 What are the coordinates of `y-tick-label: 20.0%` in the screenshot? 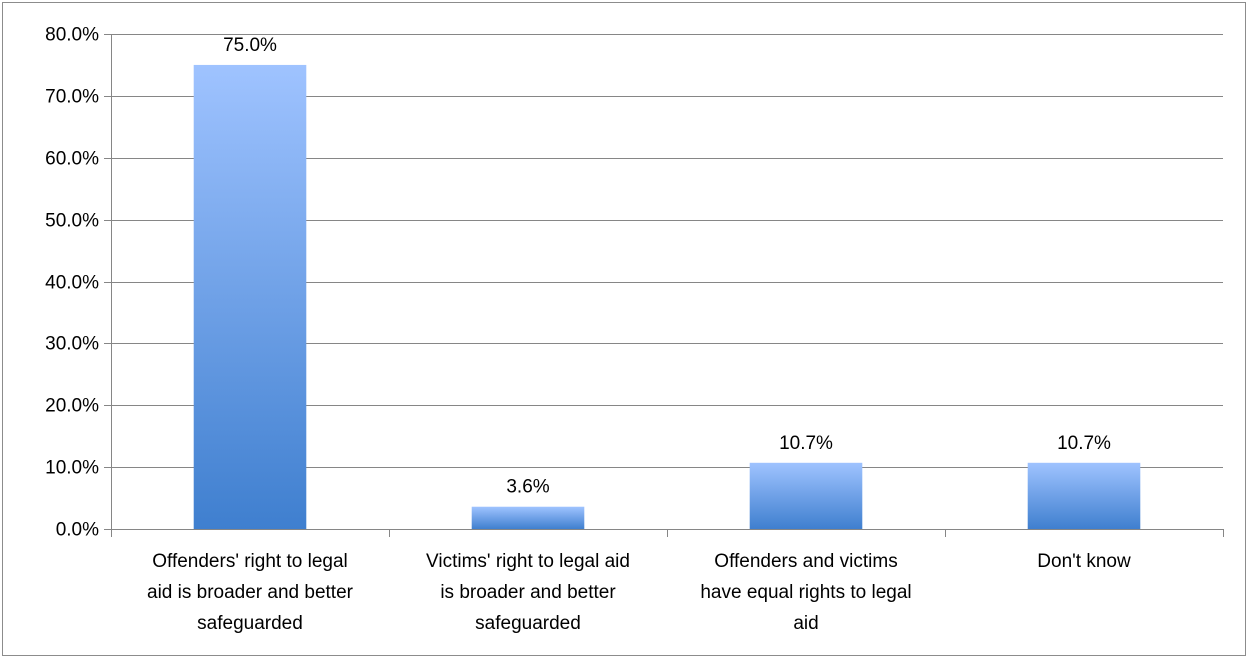 It's located at (72, 406).